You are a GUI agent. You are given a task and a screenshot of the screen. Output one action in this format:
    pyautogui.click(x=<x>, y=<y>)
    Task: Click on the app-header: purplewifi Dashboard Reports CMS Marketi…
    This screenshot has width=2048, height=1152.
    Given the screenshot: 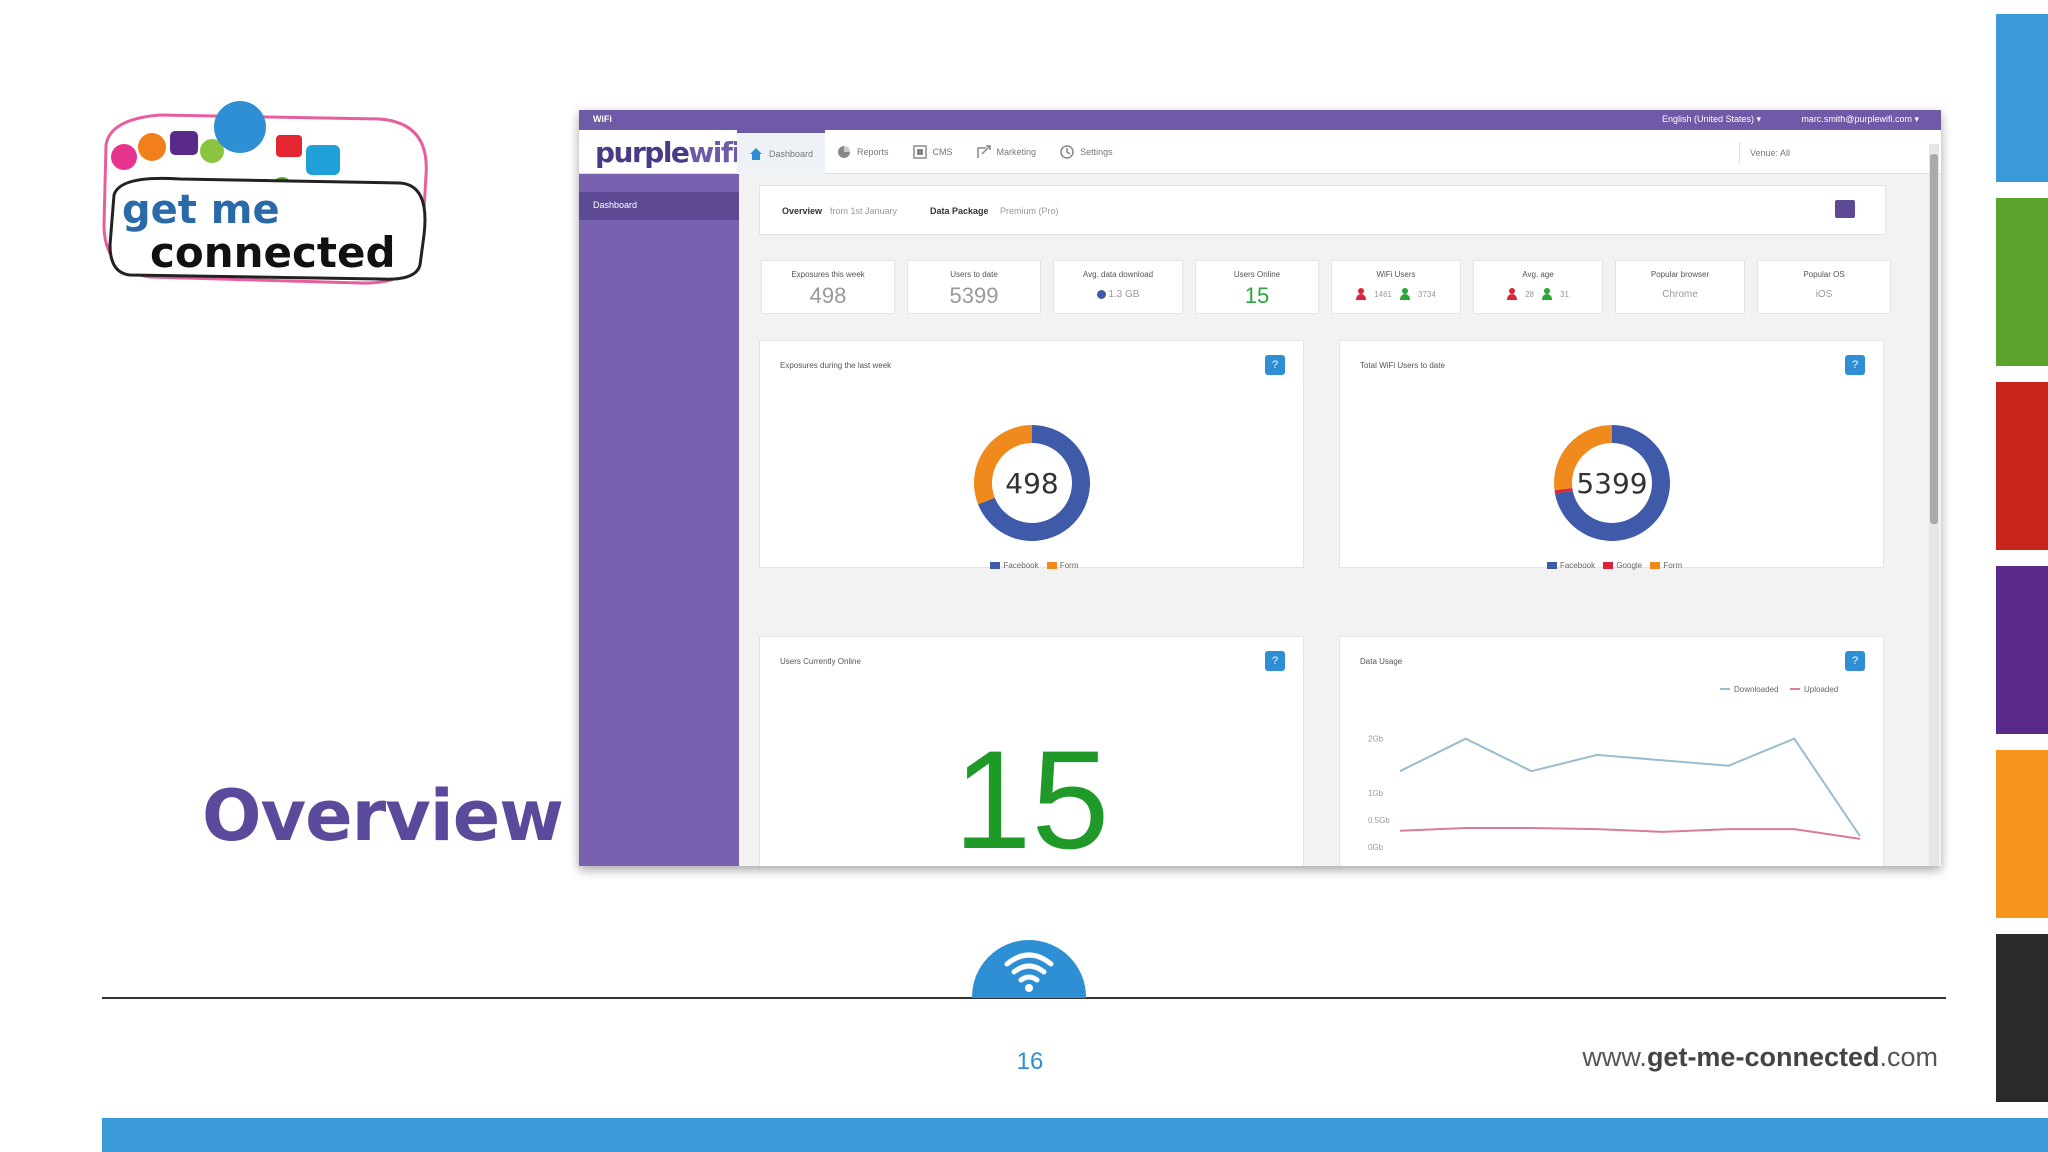 What is the action you would take?
    pyautogui.click(x=1260, y=152)
    